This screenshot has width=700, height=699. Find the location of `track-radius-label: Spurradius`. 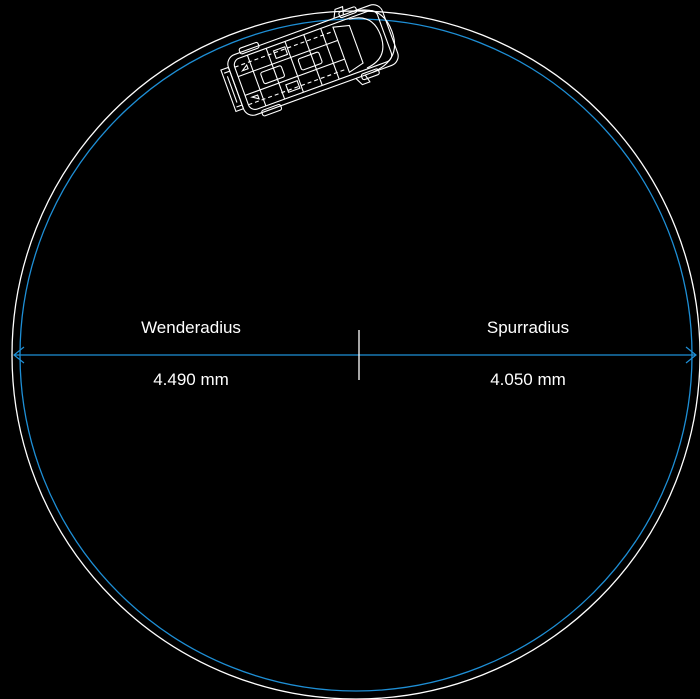

track-radius-label: Spurradius is located at coordinates (528, 327).